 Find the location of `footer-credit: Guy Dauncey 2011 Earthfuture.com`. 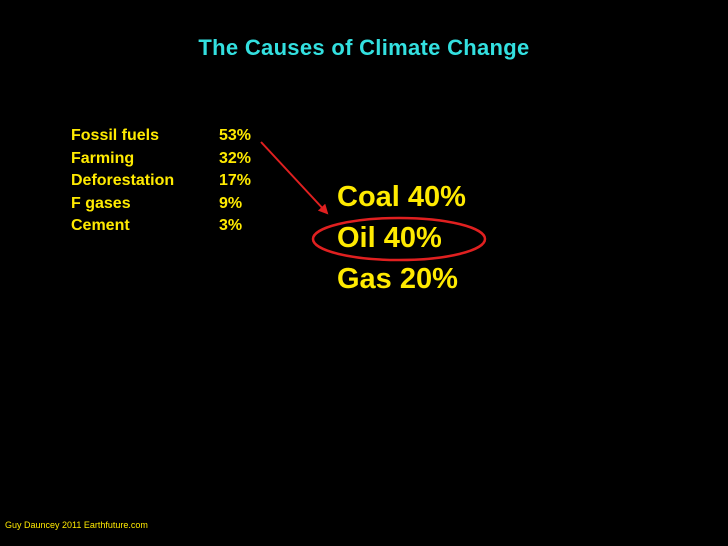

footer-credit: Guy Dauncey 2011 Earthfuture.com is located at coordinates (76, 525).